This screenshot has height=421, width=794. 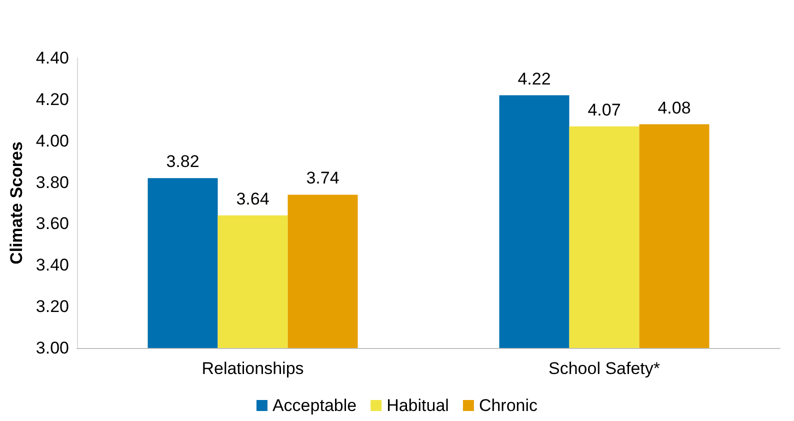 What do you see at coordinates (508, 405) in the screenshot?
I see `legend-label: Chronic` at bounding box center [508, 405].